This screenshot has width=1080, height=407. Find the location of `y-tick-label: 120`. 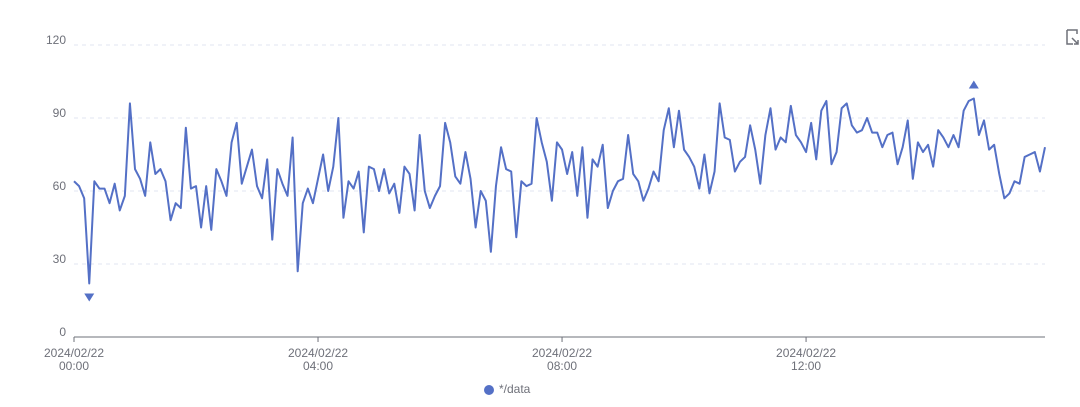

y-tick-label: 120 is located at coordinates (56, 40).